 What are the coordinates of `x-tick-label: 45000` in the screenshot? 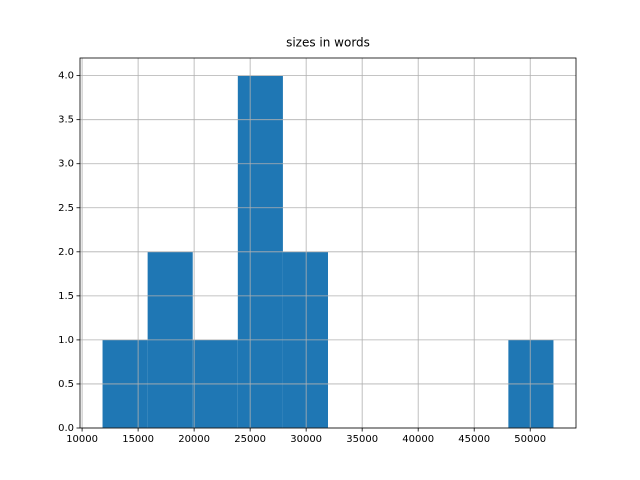 It's located at (474, 439).